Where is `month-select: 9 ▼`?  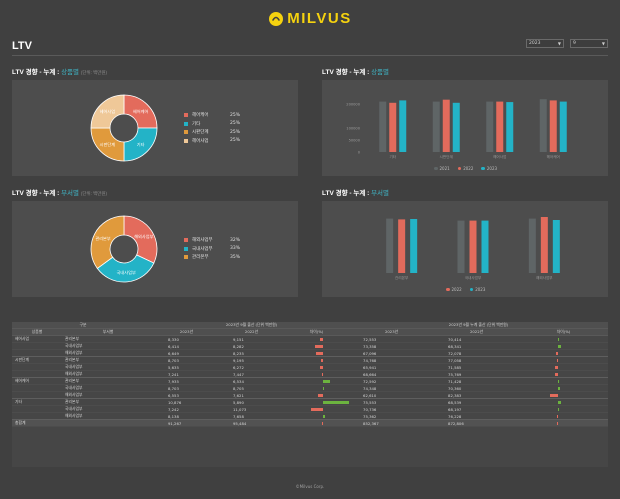
month-select: 9 ▼ is located at coordinates (589, 43).